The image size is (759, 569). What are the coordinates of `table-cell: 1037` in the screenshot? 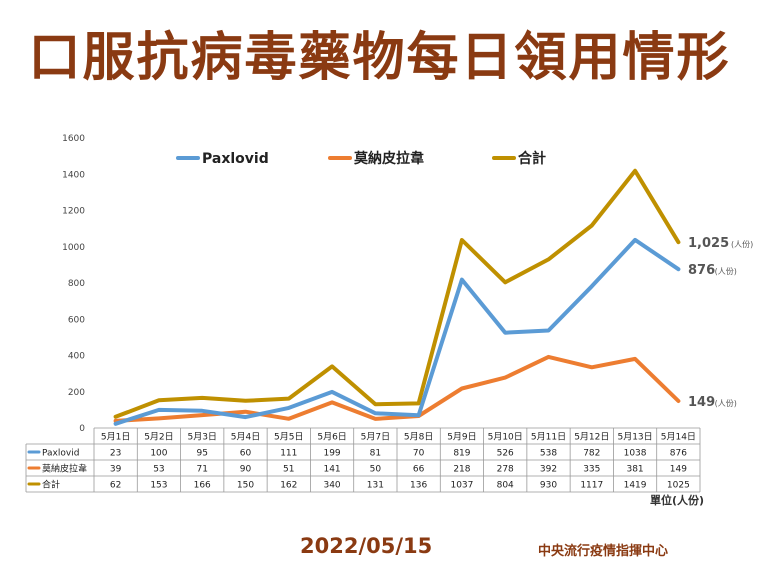 It's located at (461, 486).